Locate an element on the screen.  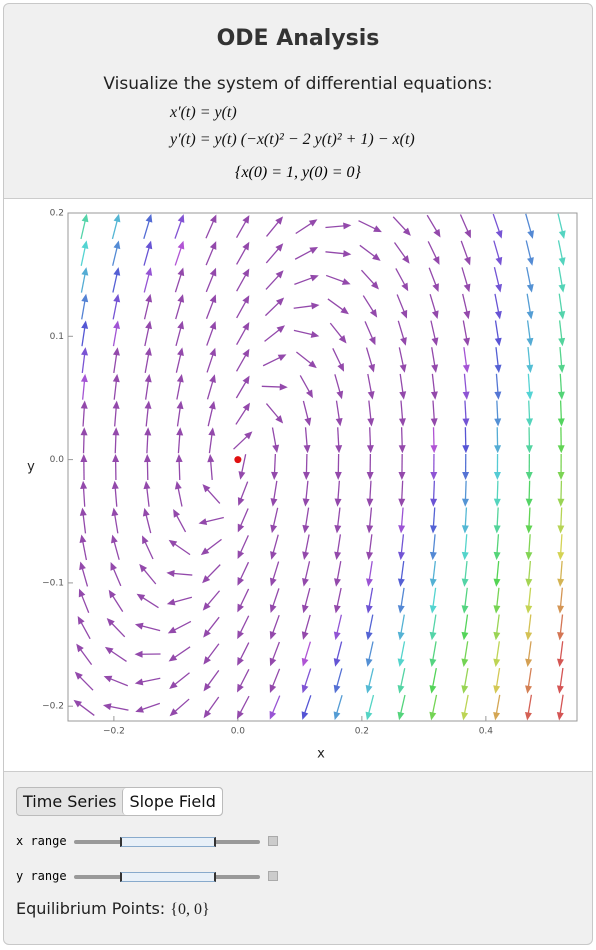
tab: Slope Field is located at coordinates (172, 801).